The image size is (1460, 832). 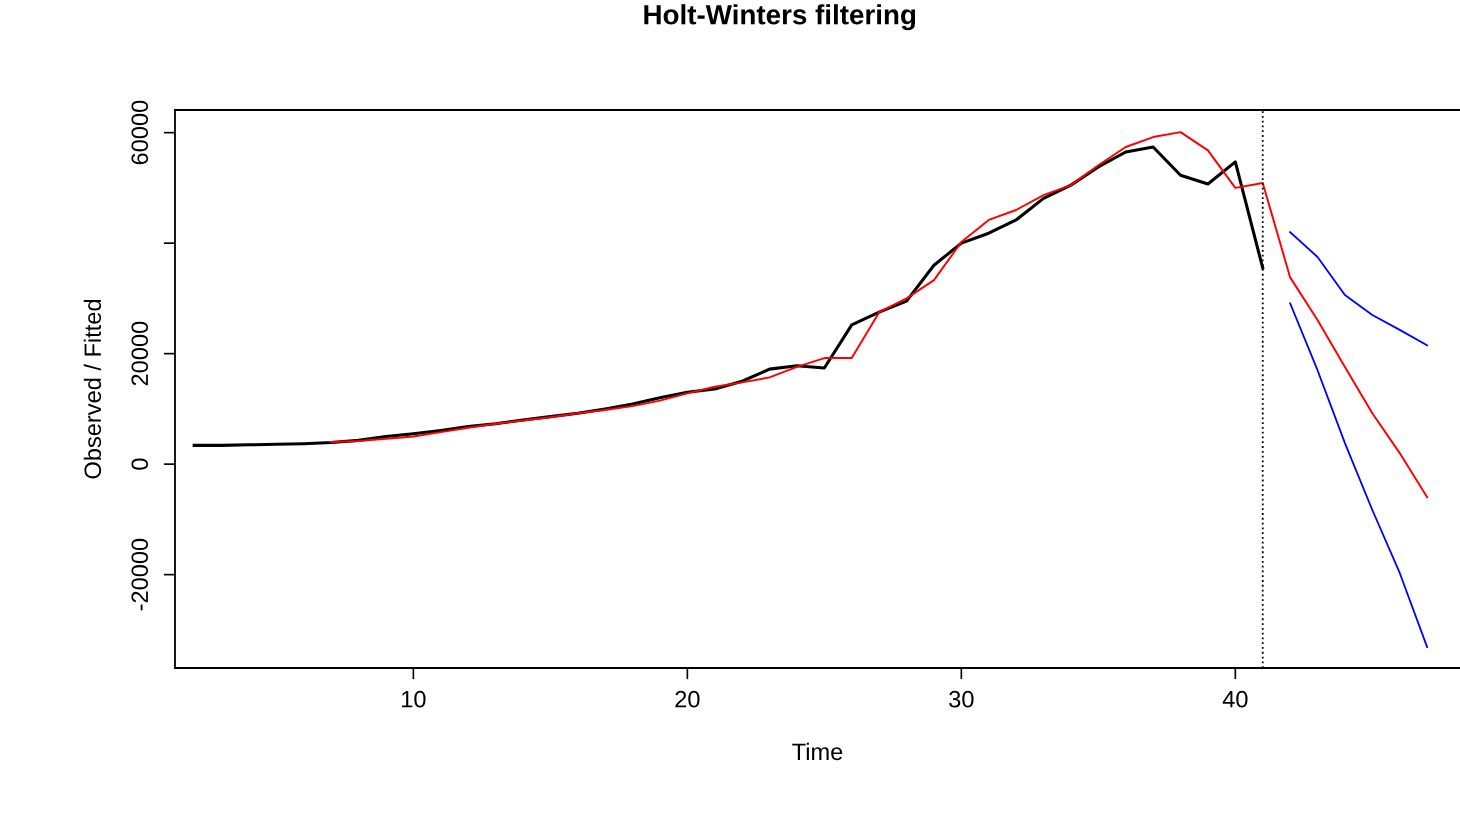 I want to click on x-axis-title: Time, so click(x=817, y=751).